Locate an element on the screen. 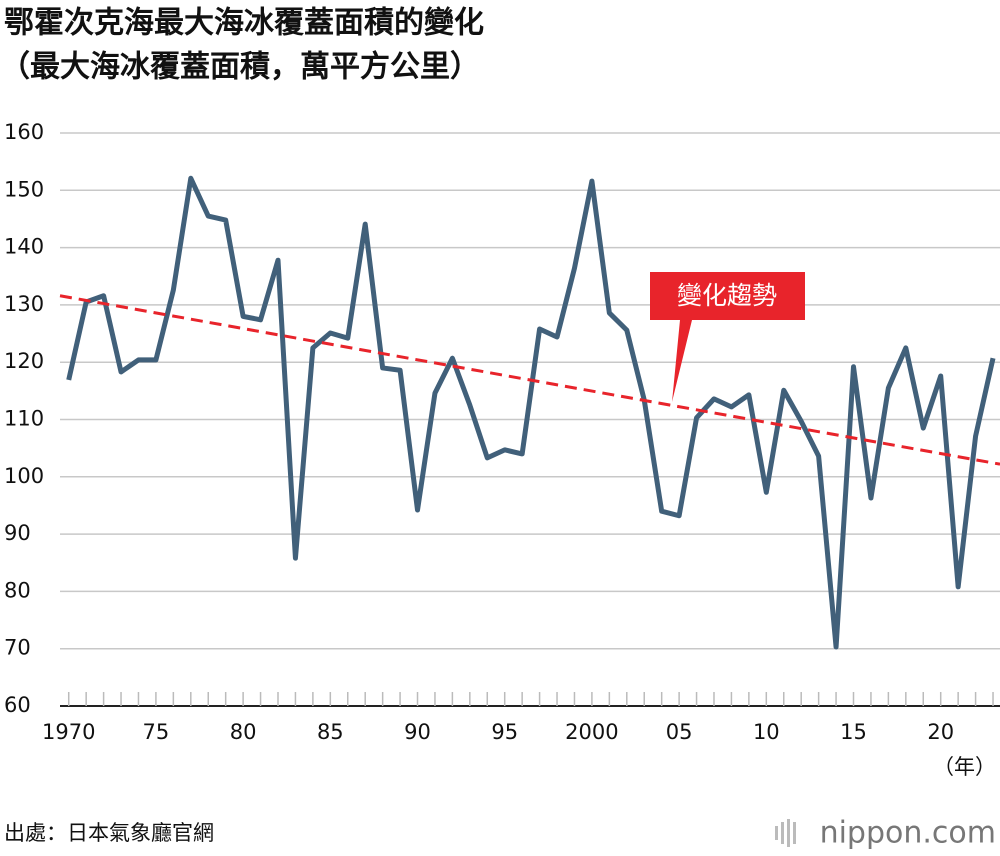 The height and width of the screenshot is (856, 1000). x-tick-label: 85 is located at coordinates (330, 732).